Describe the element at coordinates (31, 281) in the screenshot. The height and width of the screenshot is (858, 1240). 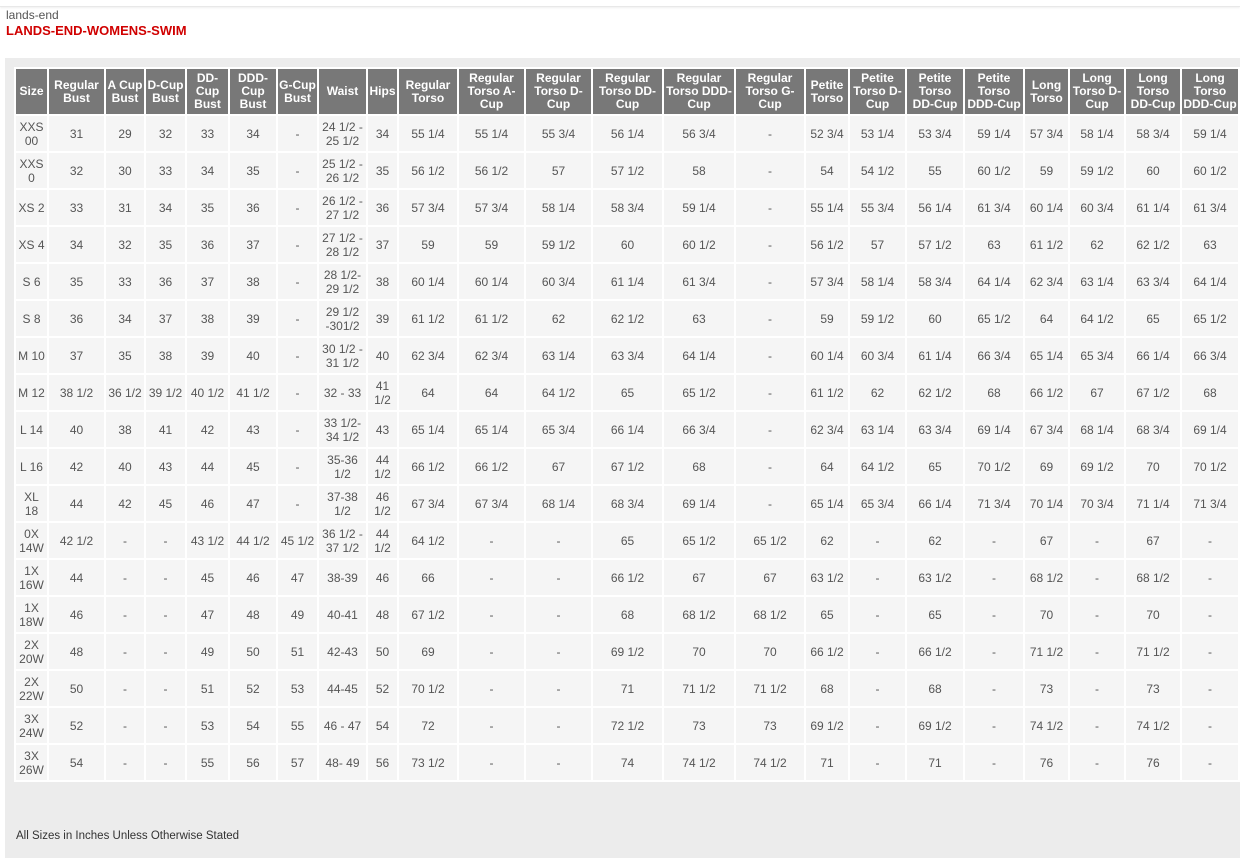
I see `size-cell: S 6` at that location.